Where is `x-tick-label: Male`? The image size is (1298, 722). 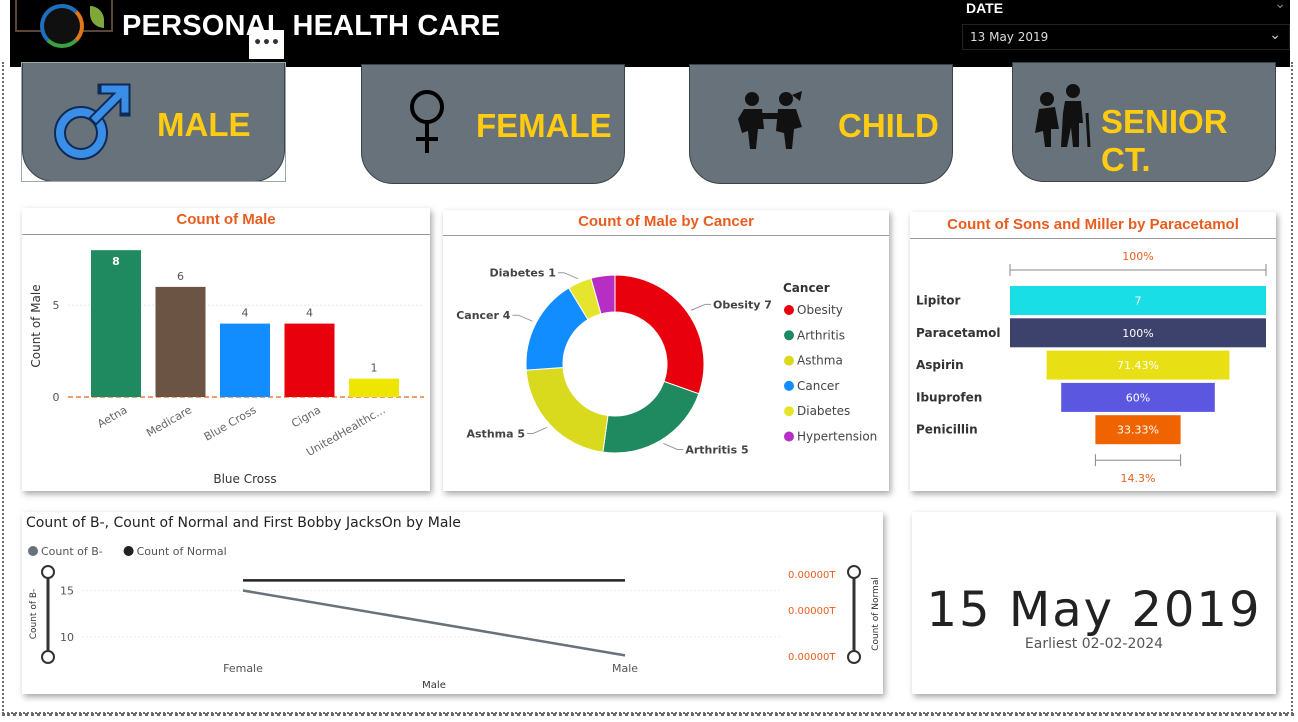
x-tick-label: Male is located at coordinates (625, 668).